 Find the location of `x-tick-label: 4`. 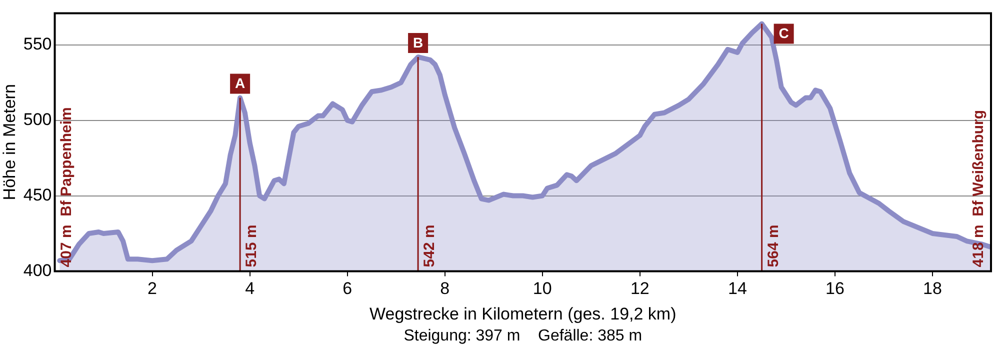

x-tick-label: 4 is located at coordinates (250, 288).